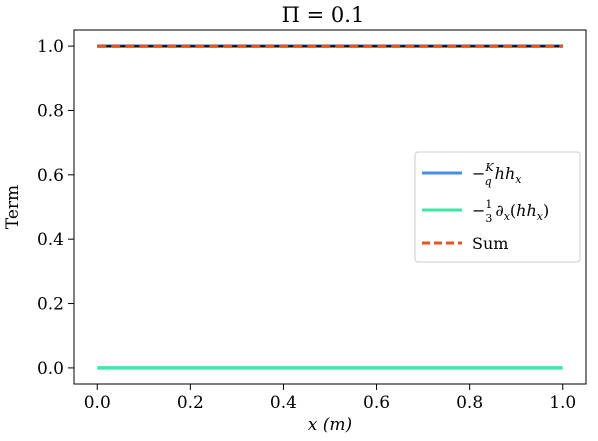 Image resolution: width=598 pixels, height=441 pixels. Describe the element at coordinates (562, 403) in the screenshot. I see `x-tick-label: 1.0` at that location.